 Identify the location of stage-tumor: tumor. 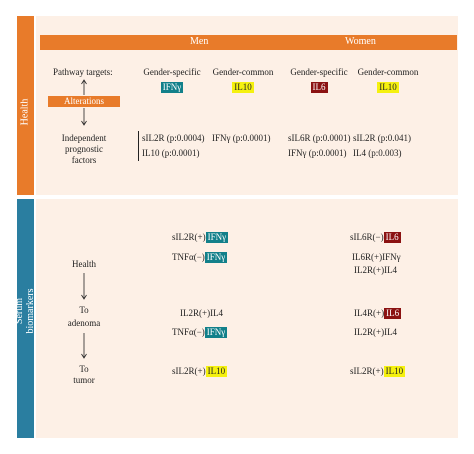
(84, 380).